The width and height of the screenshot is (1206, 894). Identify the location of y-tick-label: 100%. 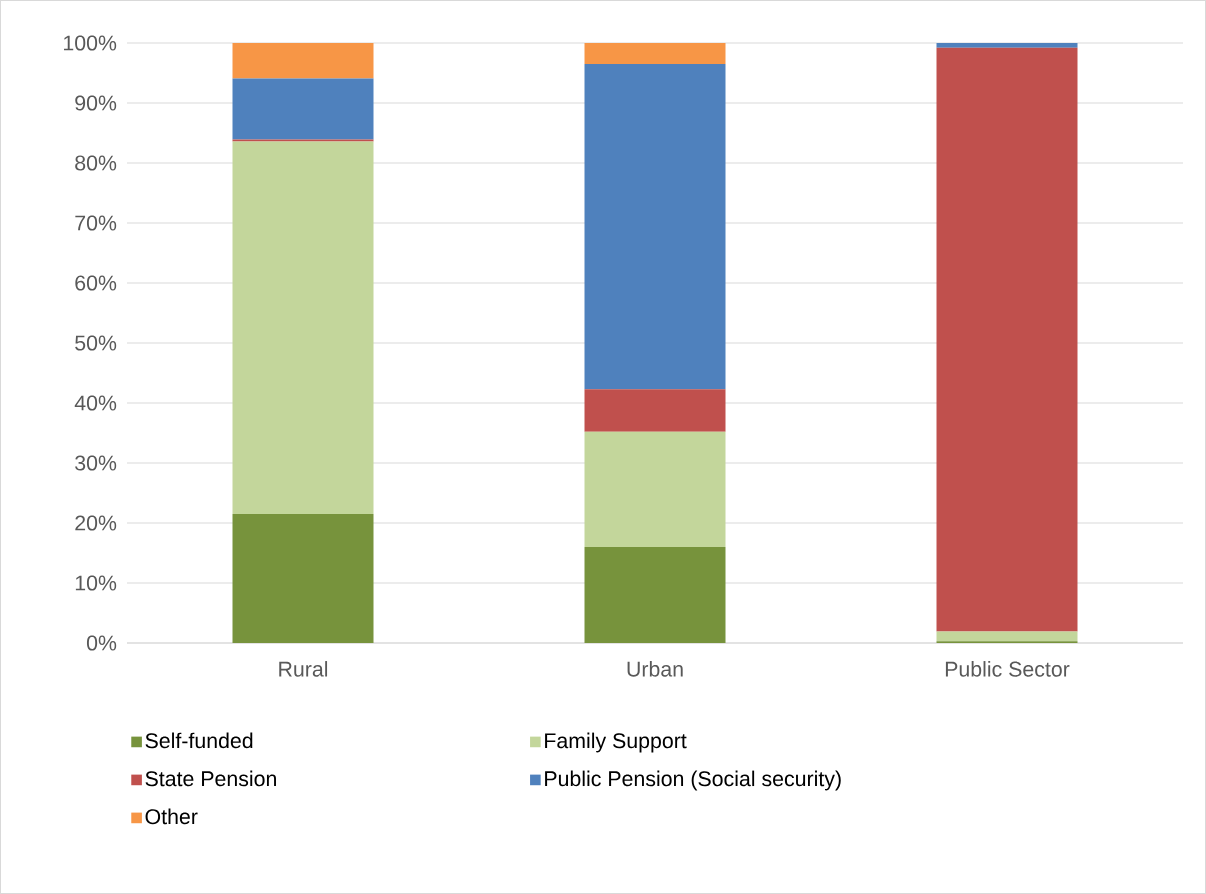
(90, 43).